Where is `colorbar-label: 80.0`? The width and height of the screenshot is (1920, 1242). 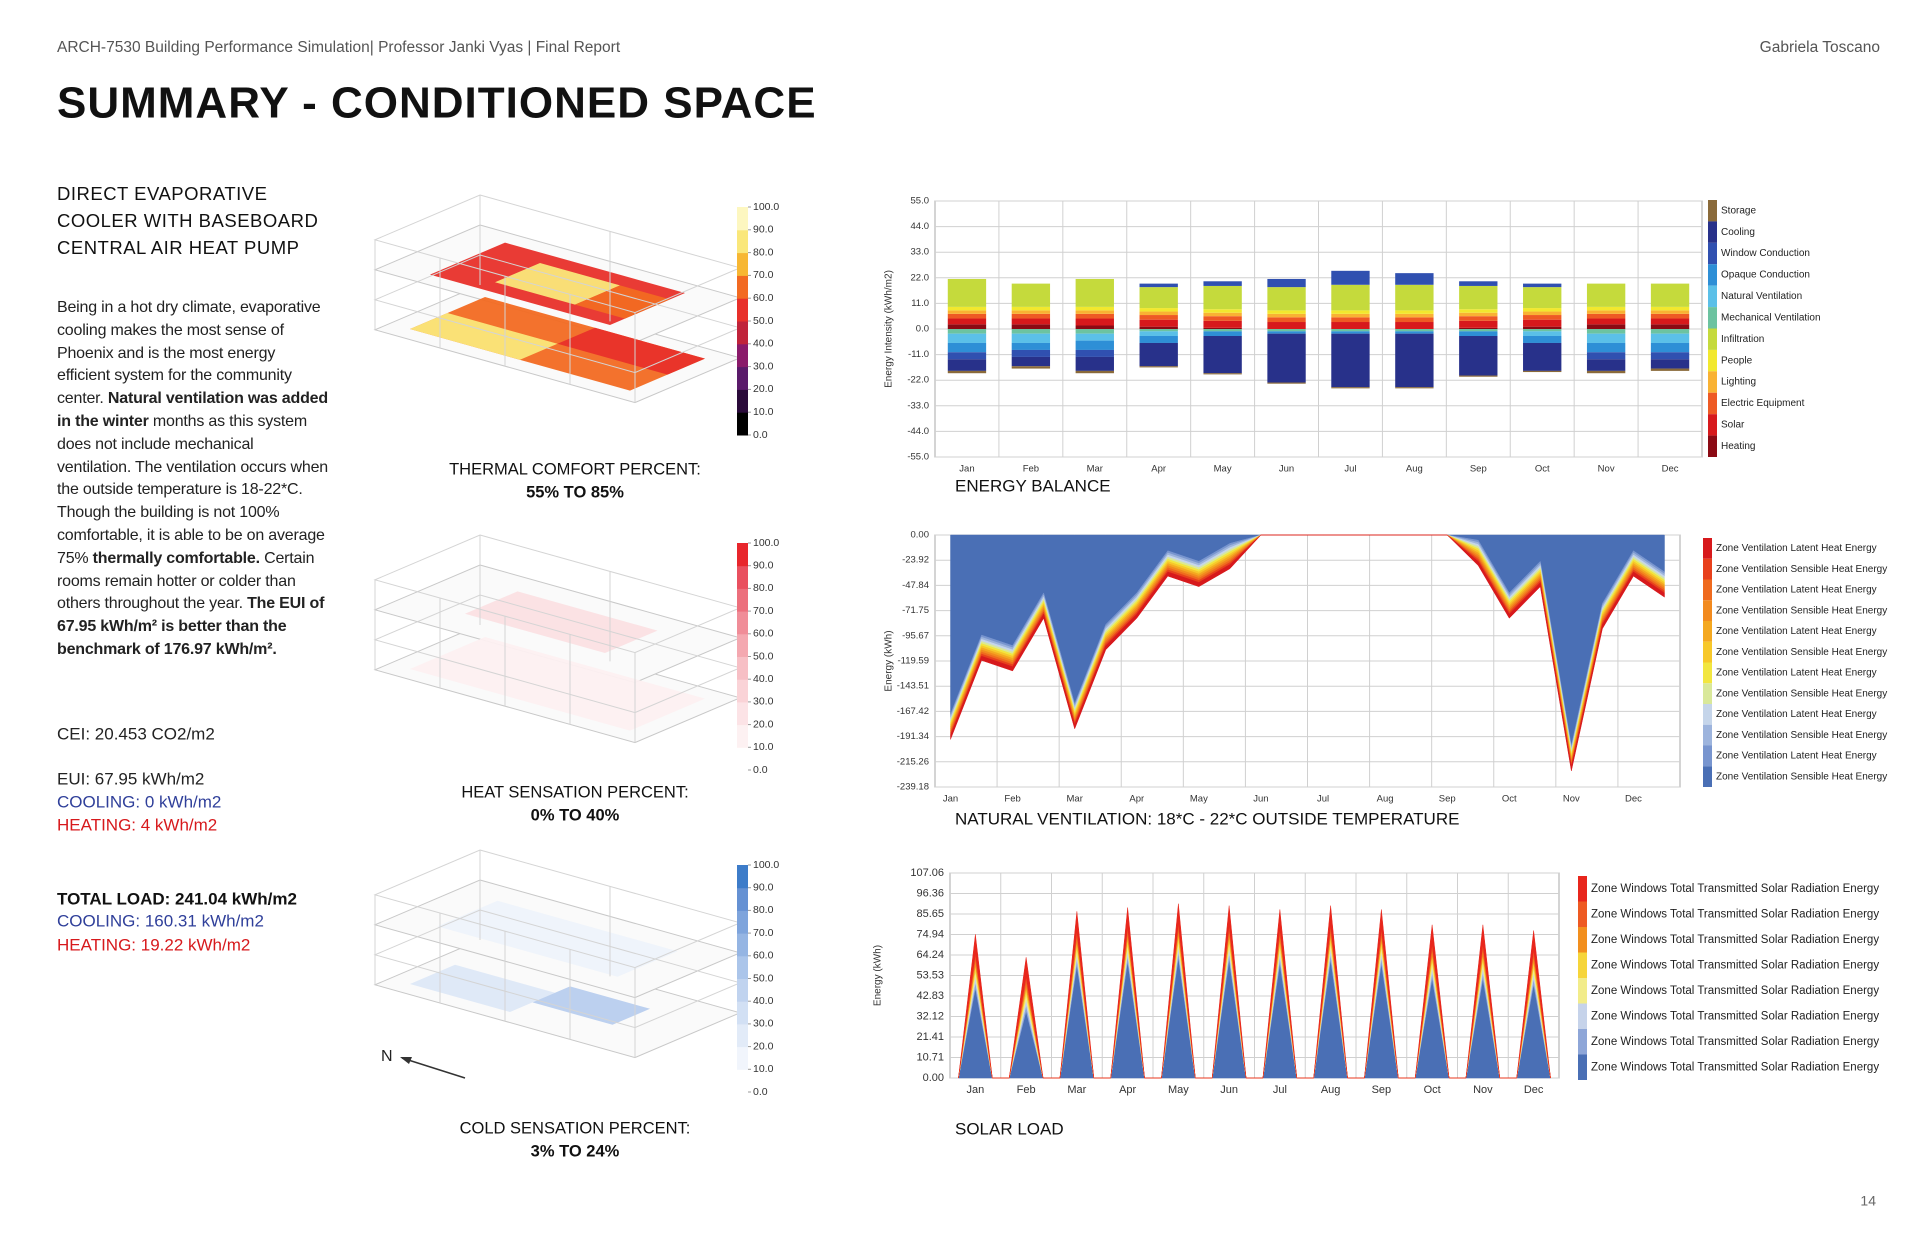 colorbar-label: 80.0 is located at coordinates (763, 910).